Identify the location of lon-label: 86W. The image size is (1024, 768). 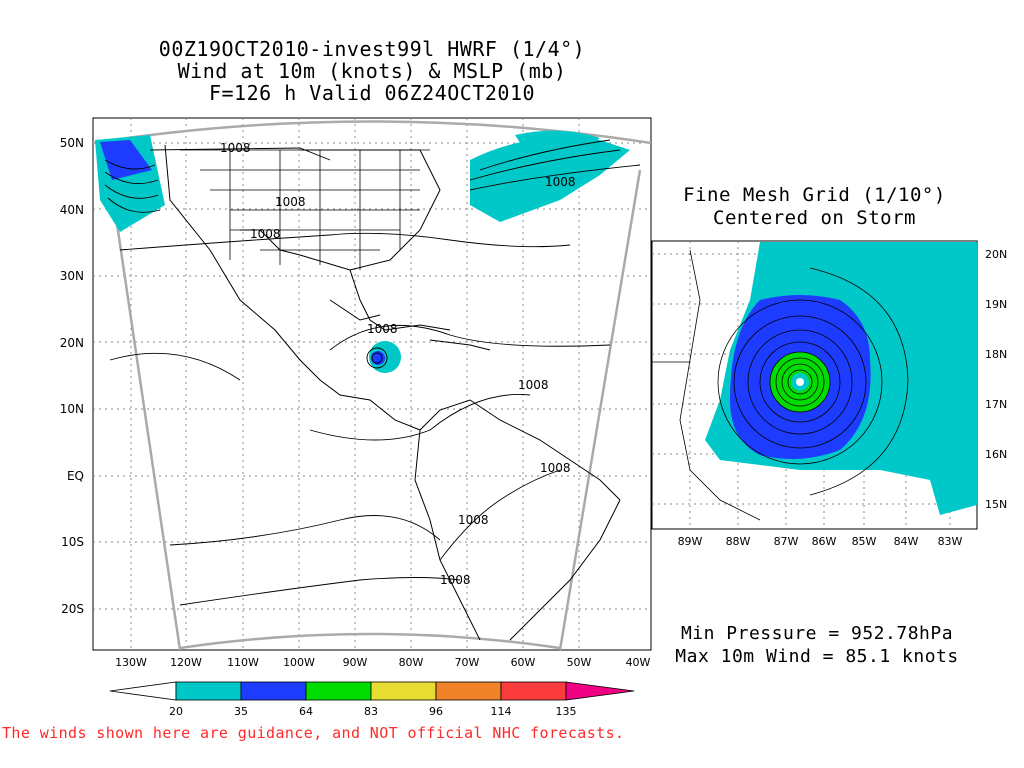
(824, 541).